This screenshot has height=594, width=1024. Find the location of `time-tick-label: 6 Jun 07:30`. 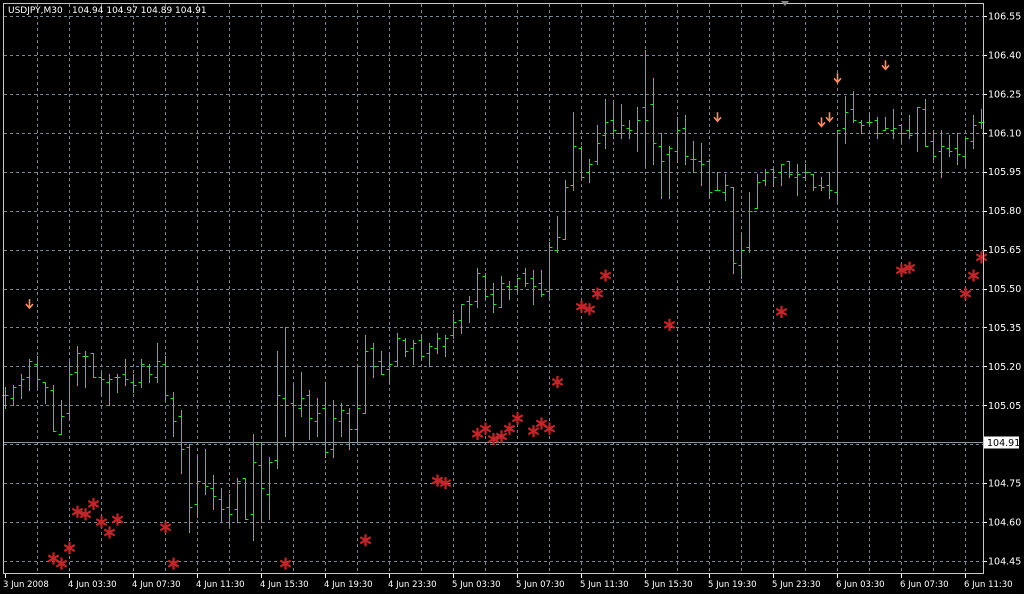

time-tick-label: 6 Jun 07:30 is located at coordinates (924, 585).